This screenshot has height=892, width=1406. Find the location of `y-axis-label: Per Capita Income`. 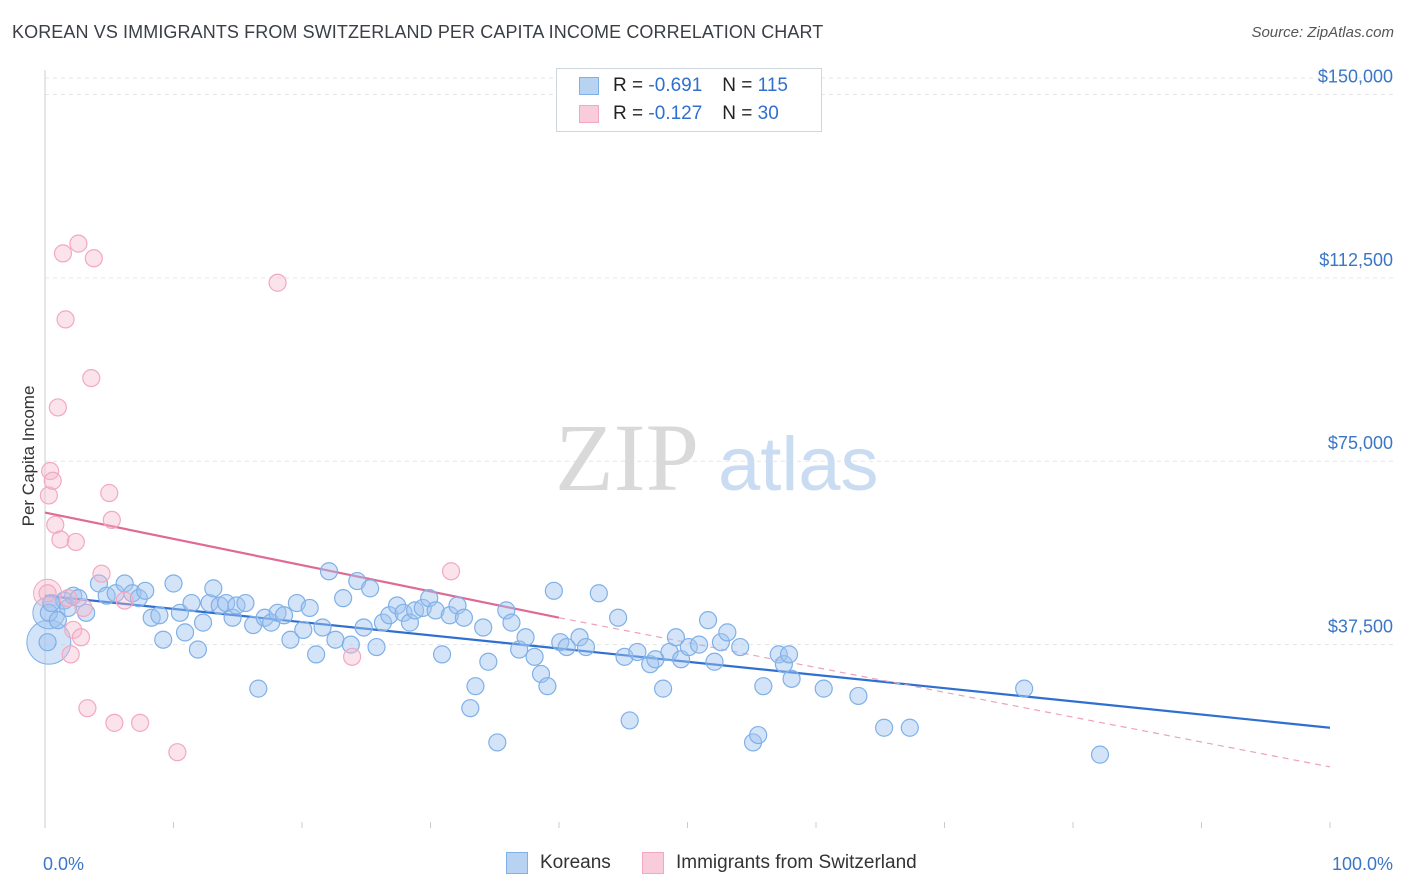

y-axis-label: Per Capita Income is located at coordinates (28, 456).